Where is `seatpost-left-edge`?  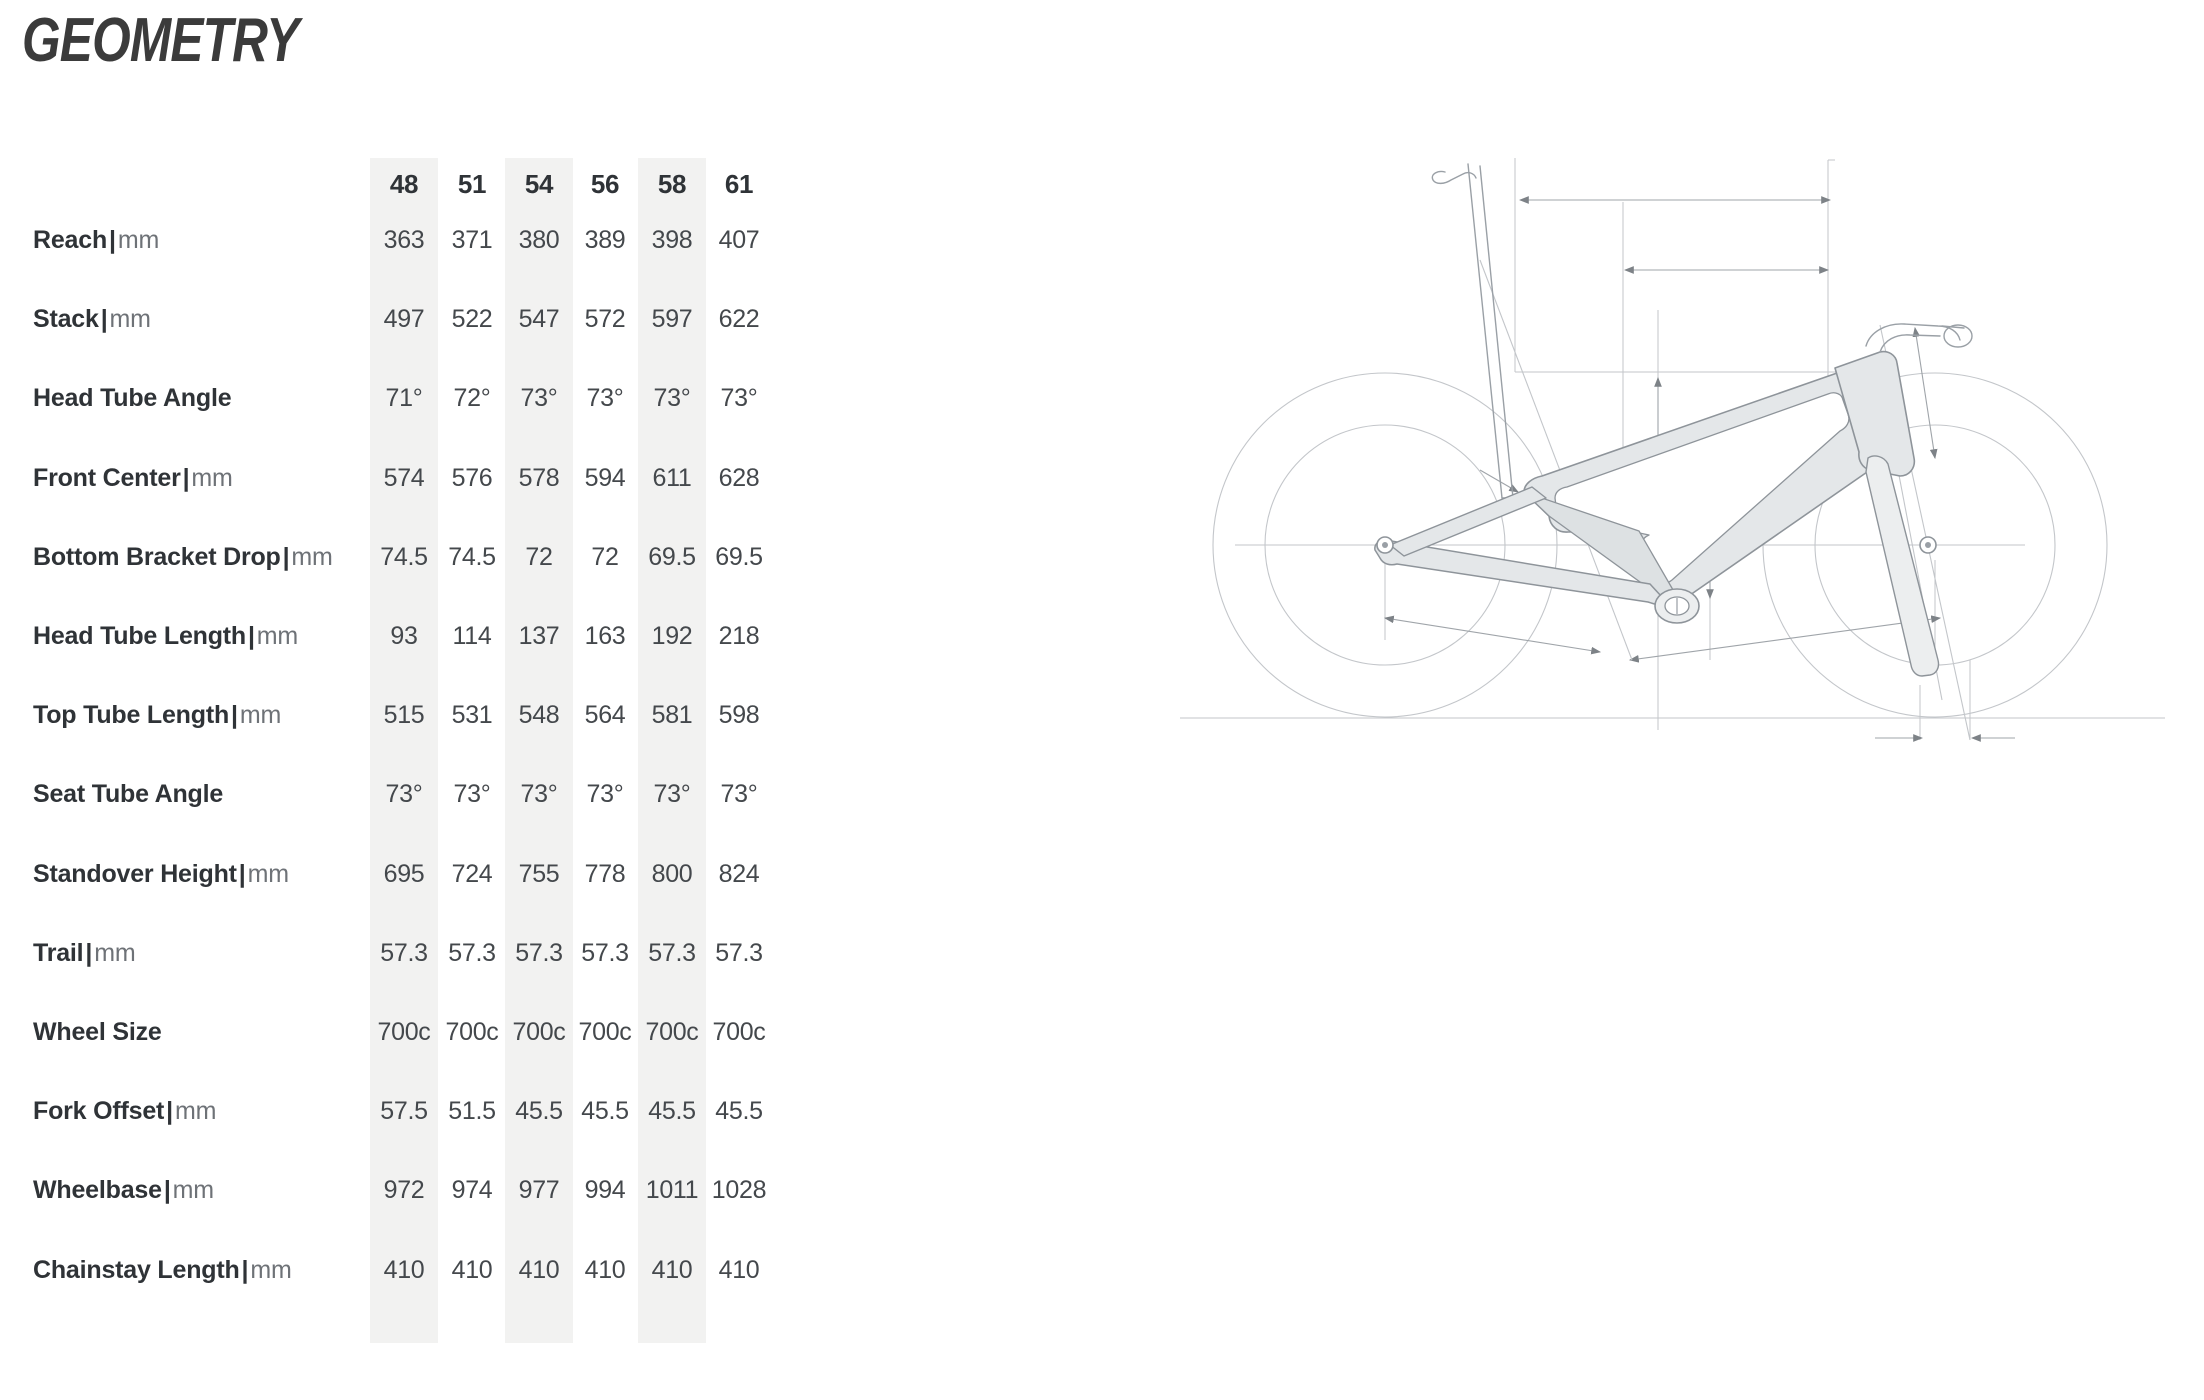 seatpost-left-edge is located at coordinates (1485, 331).